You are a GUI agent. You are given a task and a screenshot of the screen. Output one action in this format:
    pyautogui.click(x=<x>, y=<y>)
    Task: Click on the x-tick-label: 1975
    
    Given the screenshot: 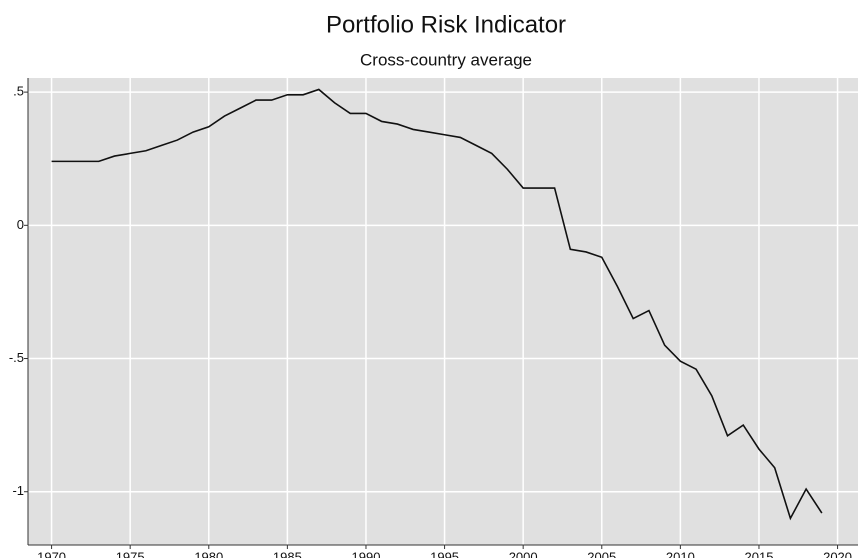 What is the action you would take?
    pyautogui.click(x=130, y=553)
    